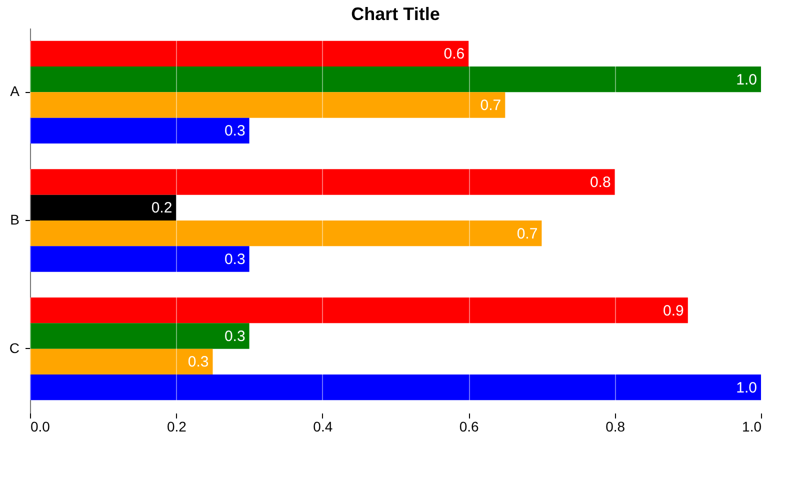 The height and width of the screenshot is (479, 787). Describe the element at coordinates (673, 311) in the screenshot. I see `data-label: 0.9` at that location.